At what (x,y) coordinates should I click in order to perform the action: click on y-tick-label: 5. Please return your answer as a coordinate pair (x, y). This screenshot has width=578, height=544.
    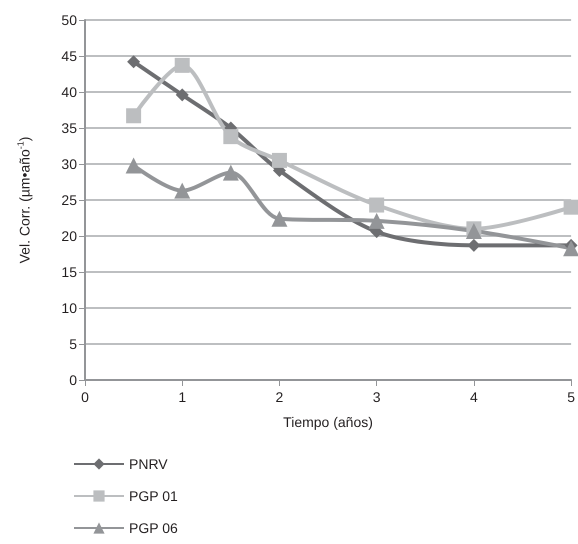
    Looking at the image, I should click on (73, 344).